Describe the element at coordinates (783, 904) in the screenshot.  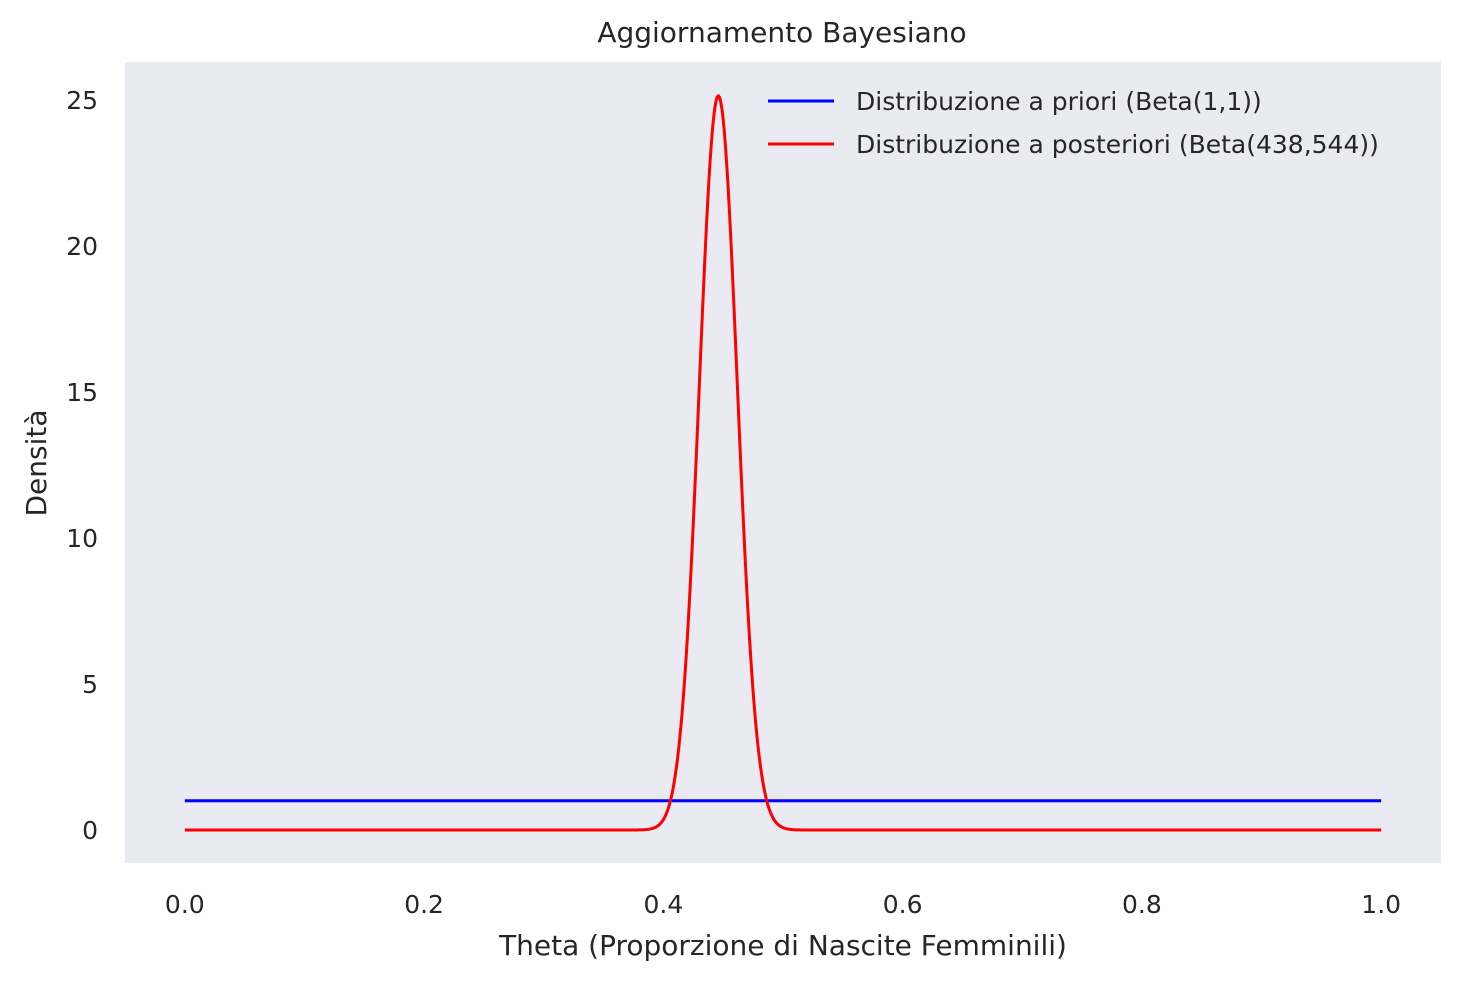
I see `x-axis-ticks: 0.0 0.2 0.4 0.6 0.8 1.0` at that location.